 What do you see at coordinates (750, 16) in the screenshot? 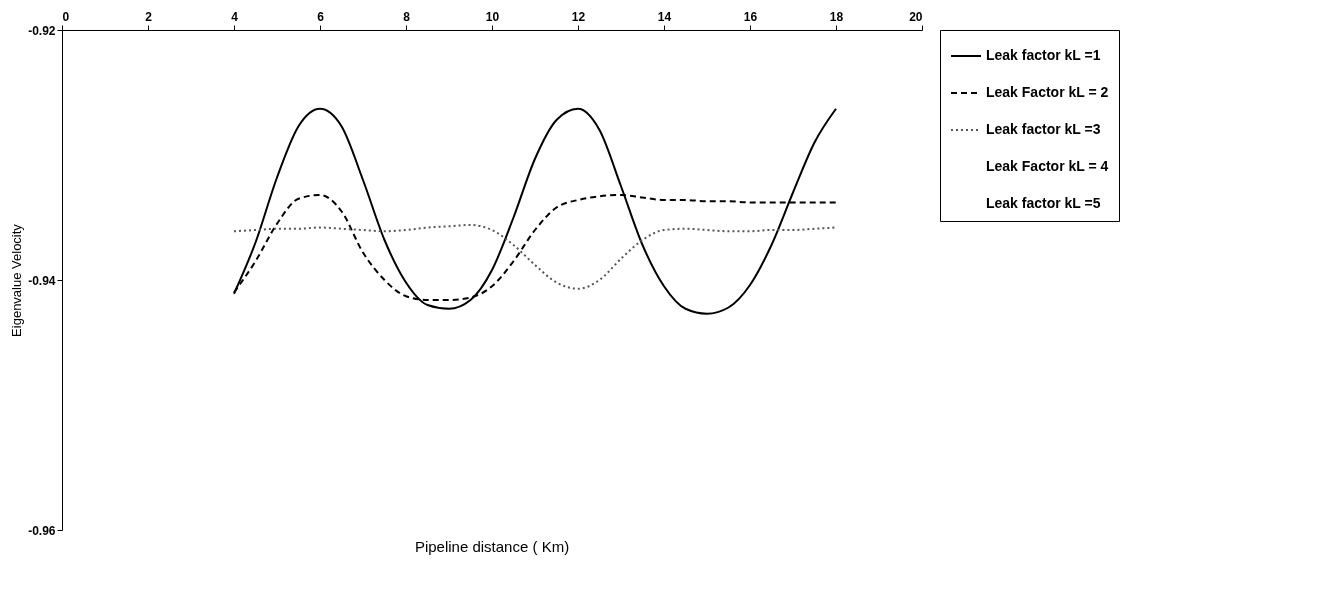
I see `x-tick-label: 16` at bounding box center [750, 16].